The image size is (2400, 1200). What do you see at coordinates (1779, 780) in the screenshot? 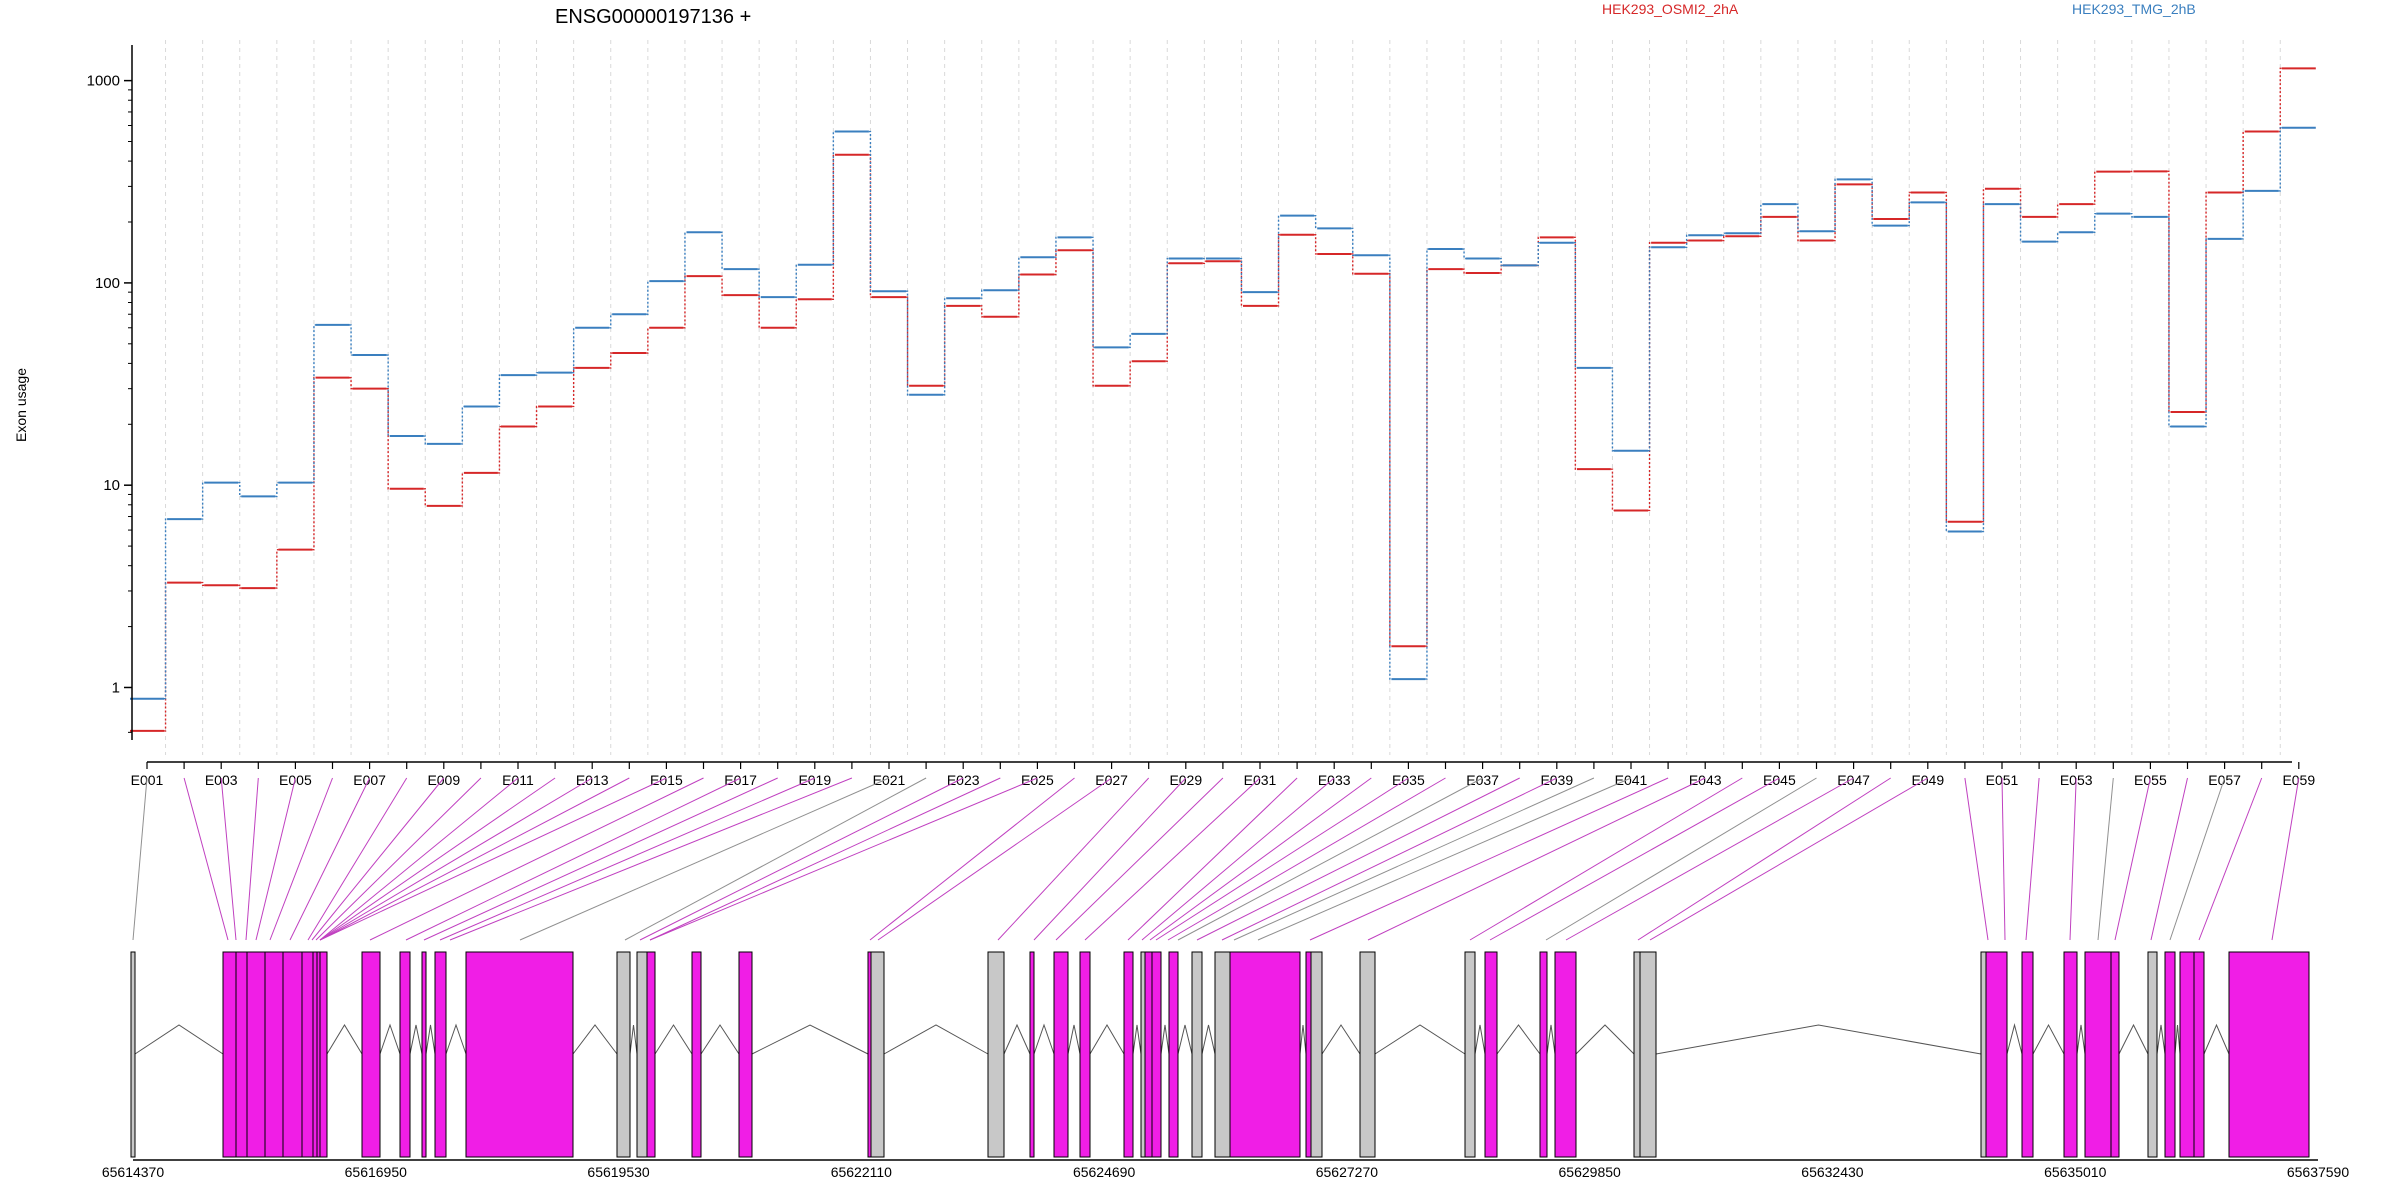
I see `x-tick-label: E045` at bounding box center [1779, 780].